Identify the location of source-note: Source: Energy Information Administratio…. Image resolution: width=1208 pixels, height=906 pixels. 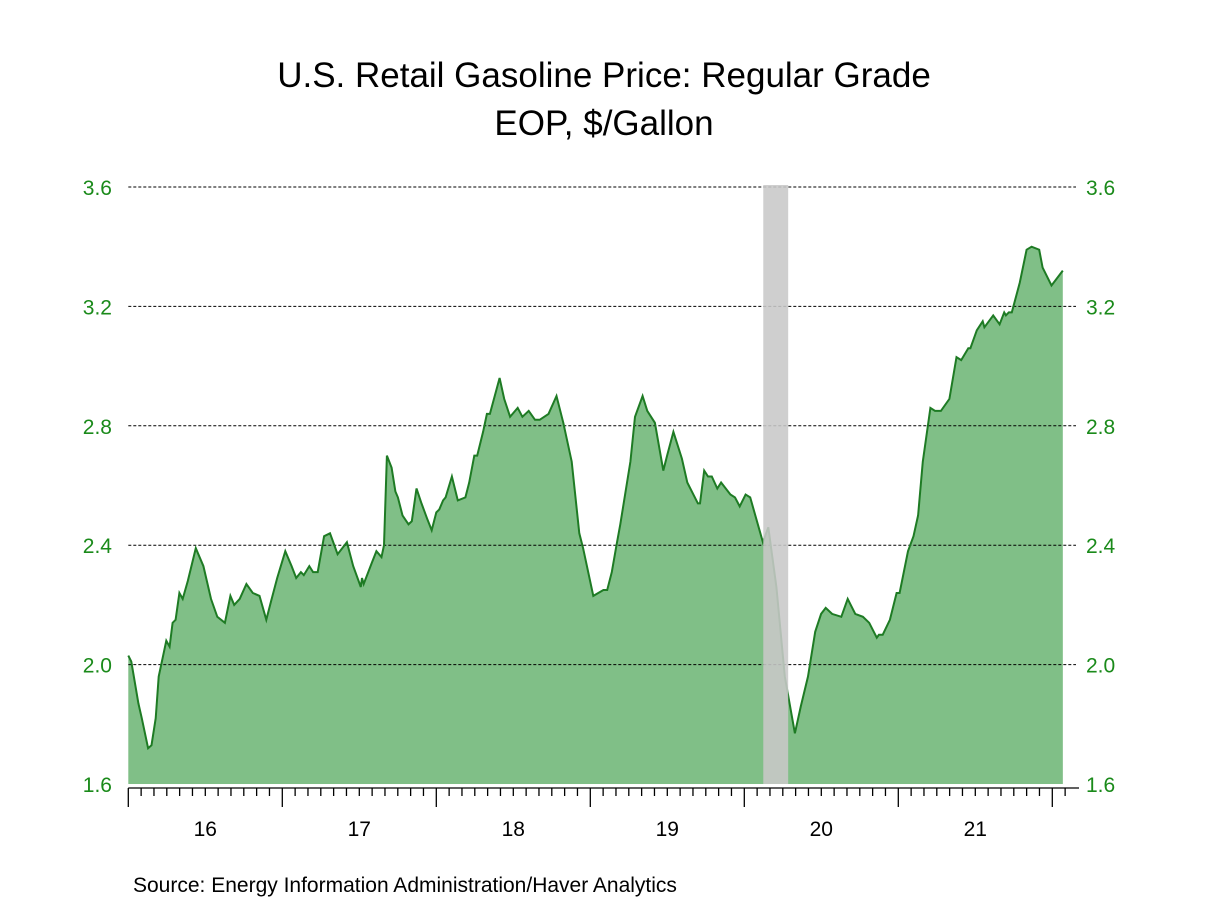
(405, 885).